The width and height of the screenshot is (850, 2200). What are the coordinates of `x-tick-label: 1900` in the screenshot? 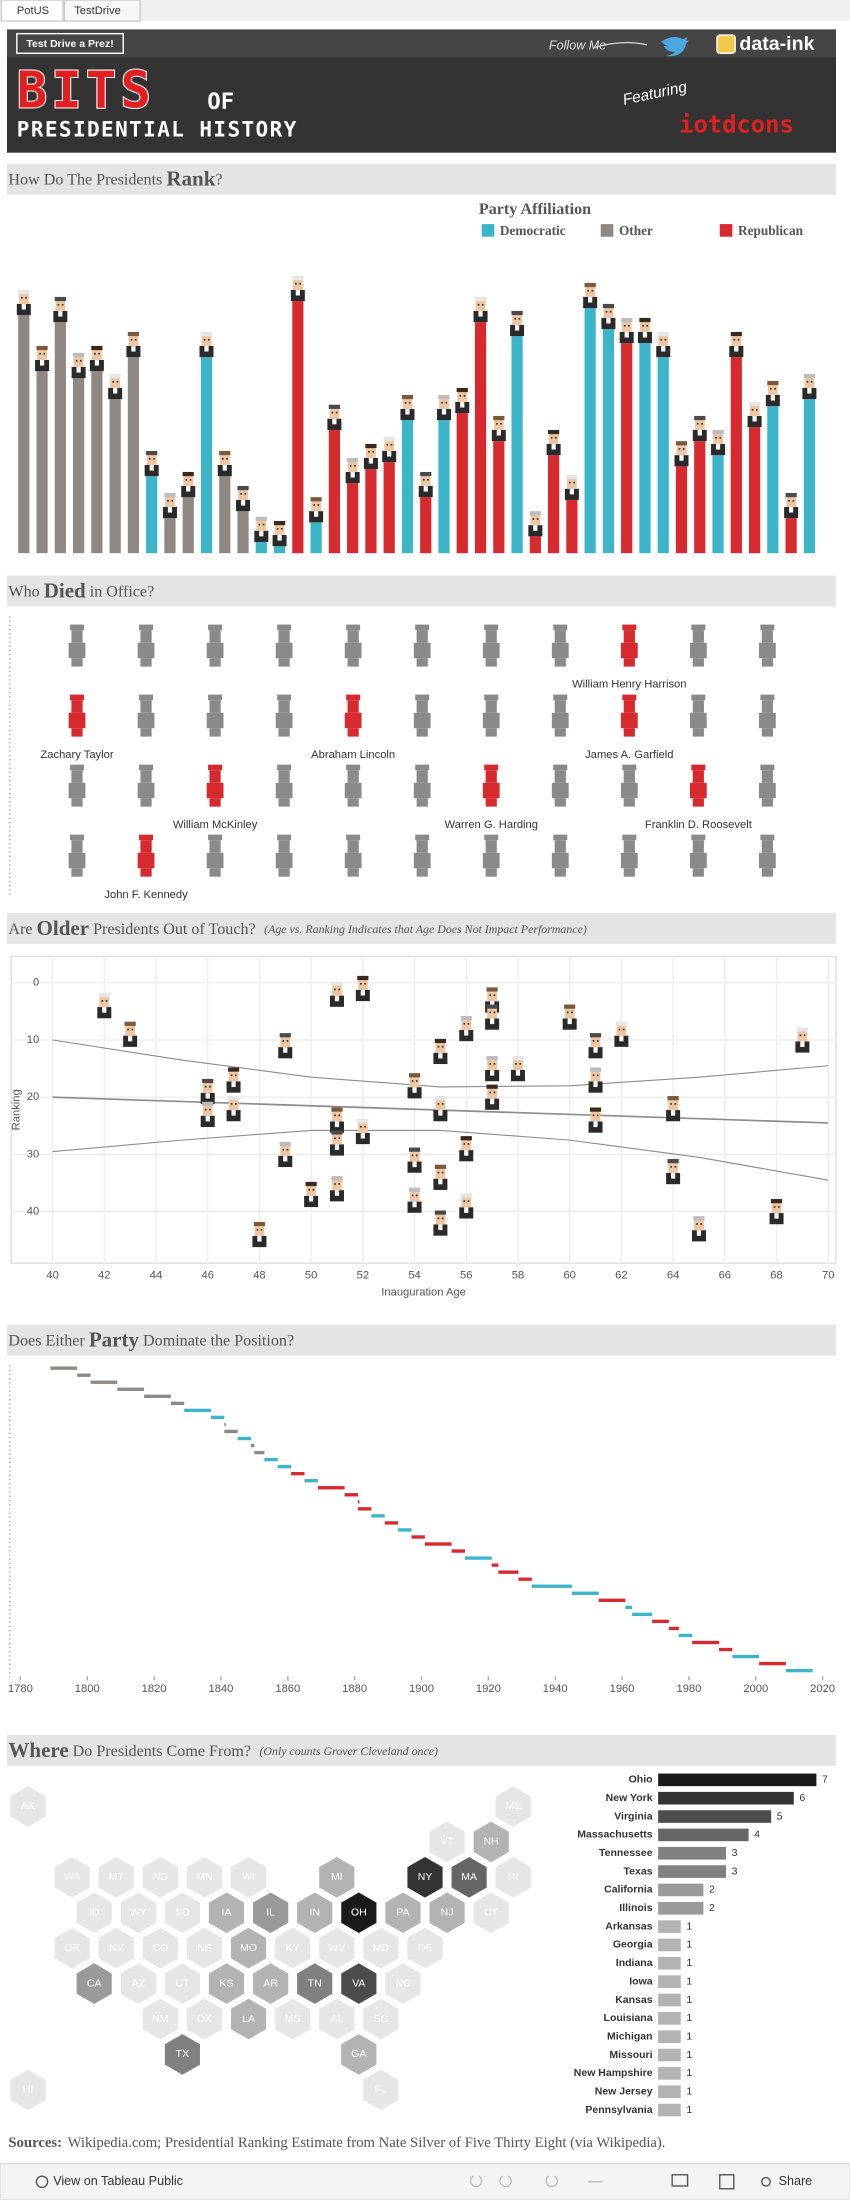 It's located at (421, 1689).